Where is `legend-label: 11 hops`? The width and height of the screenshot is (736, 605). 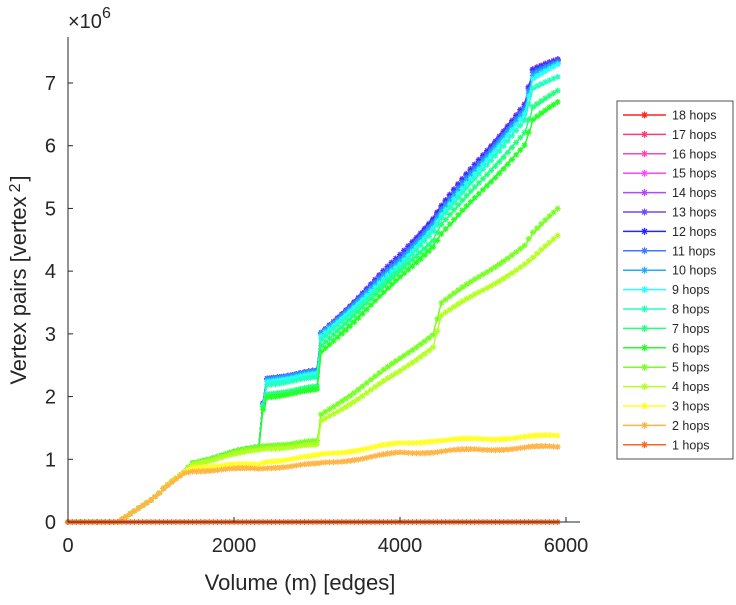 legend-label: 11 hops is located at coordinates (694, 251).